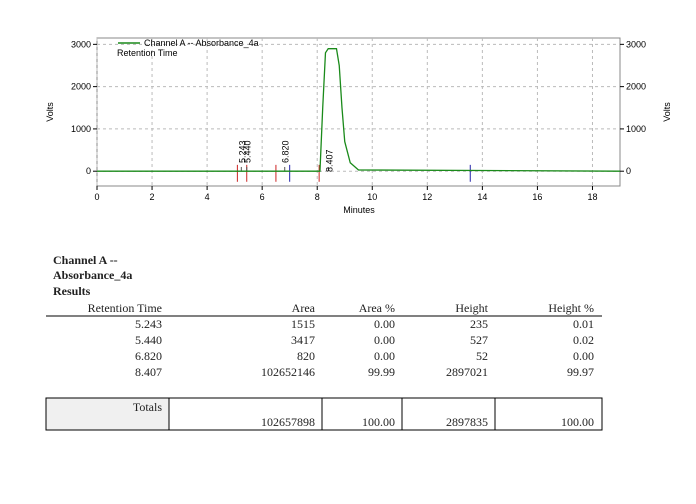 This screenshot has height=504, width=696. Describe the element at coordinates (628, 171) in the screenshot. I see `y2-tick-label: 0` at that location.